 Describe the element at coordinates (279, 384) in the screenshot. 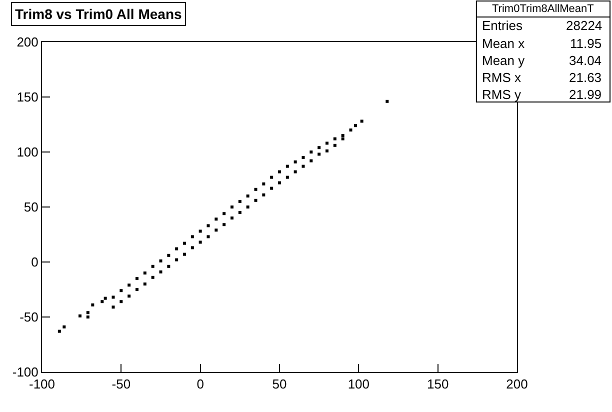

I see `x-tick-label: 50` at that location.